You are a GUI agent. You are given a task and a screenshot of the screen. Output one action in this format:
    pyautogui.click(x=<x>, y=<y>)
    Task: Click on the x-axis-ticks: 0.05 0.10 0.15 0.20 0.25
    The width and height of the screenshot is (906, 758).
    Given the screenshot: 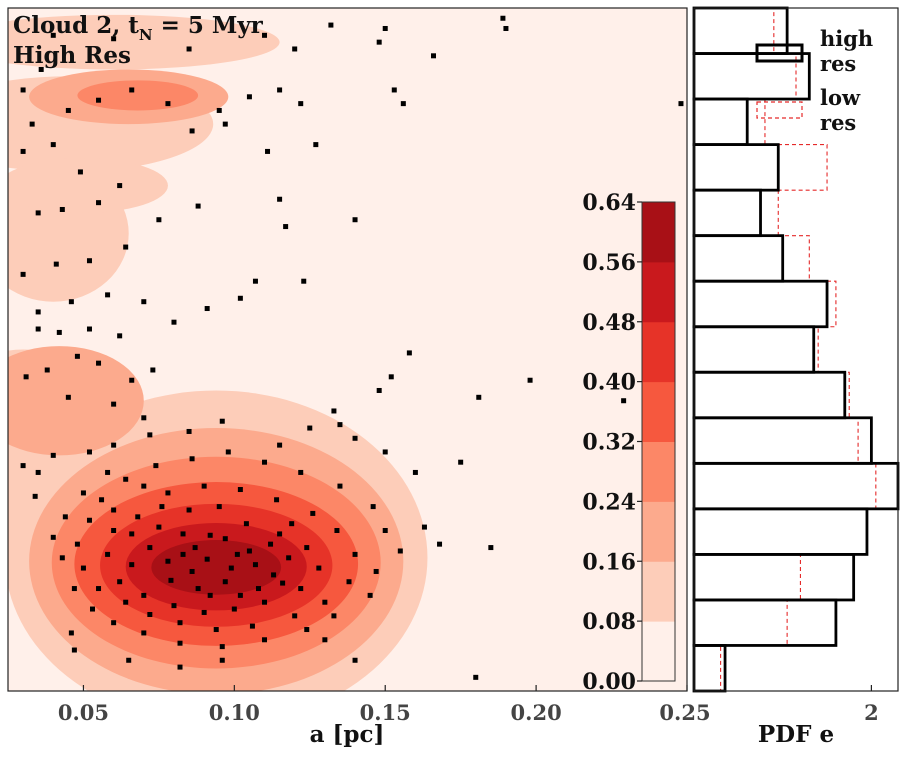 What is the action you would take?
    pyautogui.click(x=384, y=705)
    